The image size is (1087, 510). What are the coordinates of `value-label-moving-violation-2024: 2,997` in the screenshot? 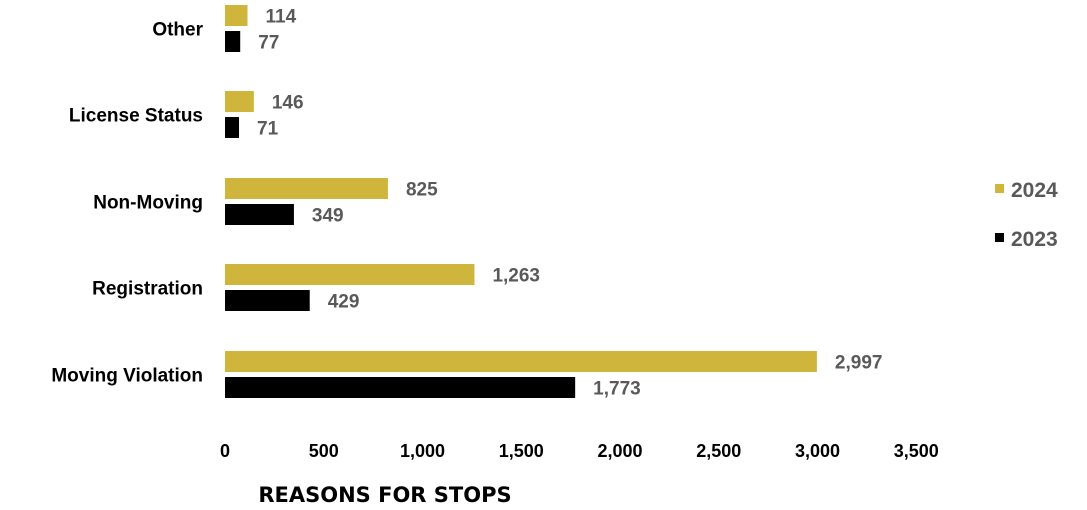 It's located at (859, 363).